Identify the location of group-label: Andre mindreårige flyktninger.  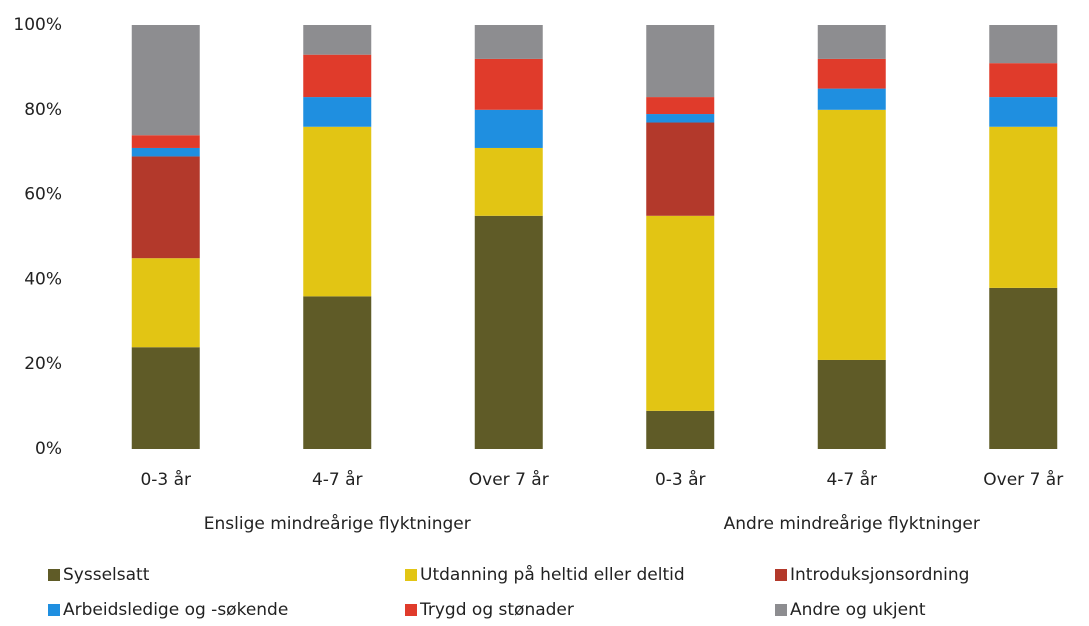
(852, 523).